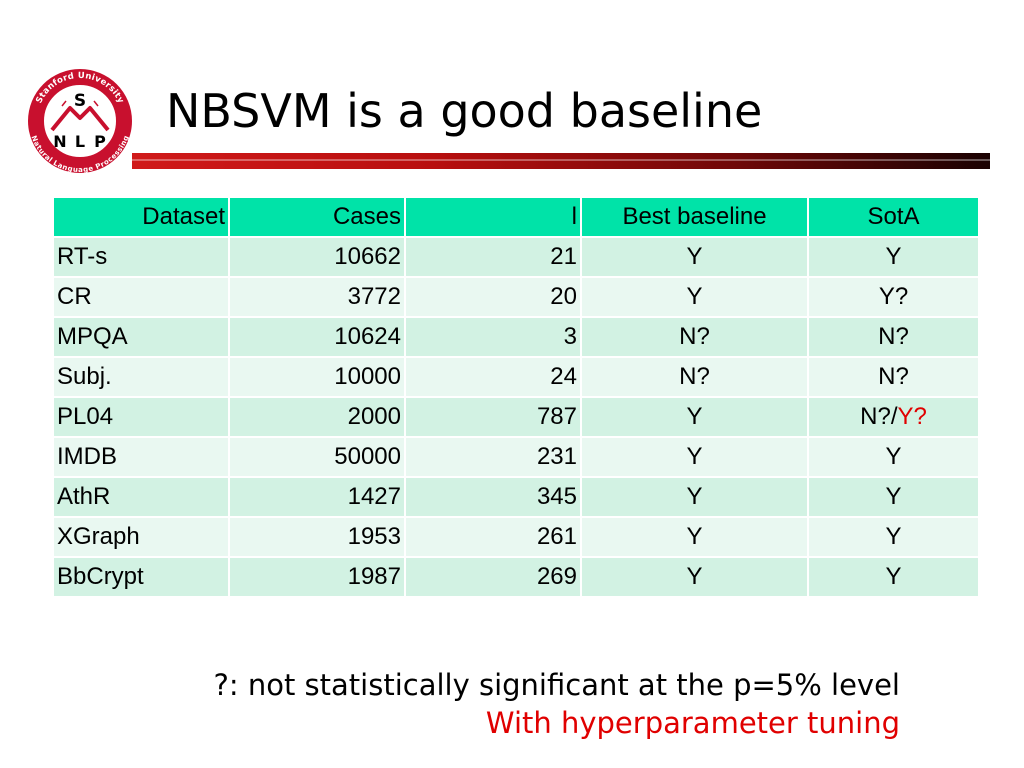 The width and height of the screenshot is (1024, 768). I want to click on cell-cases: 1987, so click(317, 577).